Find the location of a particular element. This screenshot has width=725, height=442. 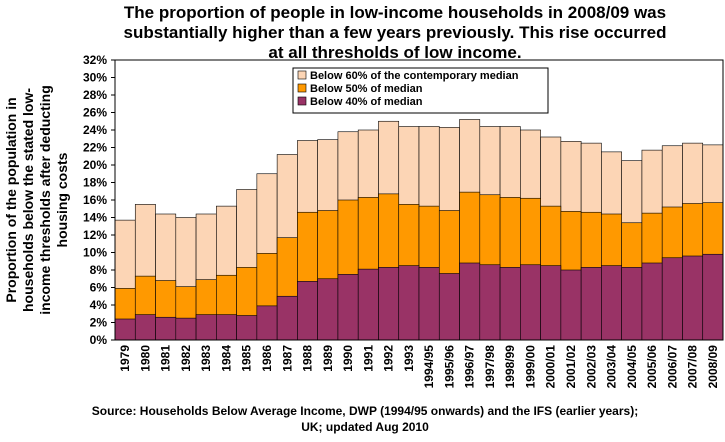

y-tick-label: 6% is located at coordinates (99, 288).